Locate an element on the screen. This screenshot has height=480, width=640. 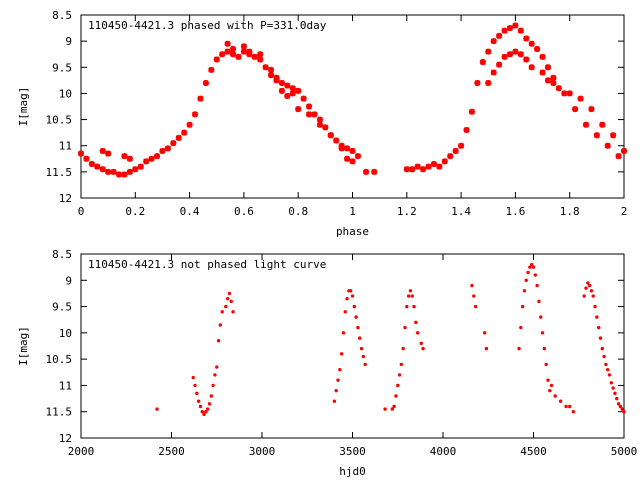
x-tick-label: 2500 is located at coordinates (171, 451).